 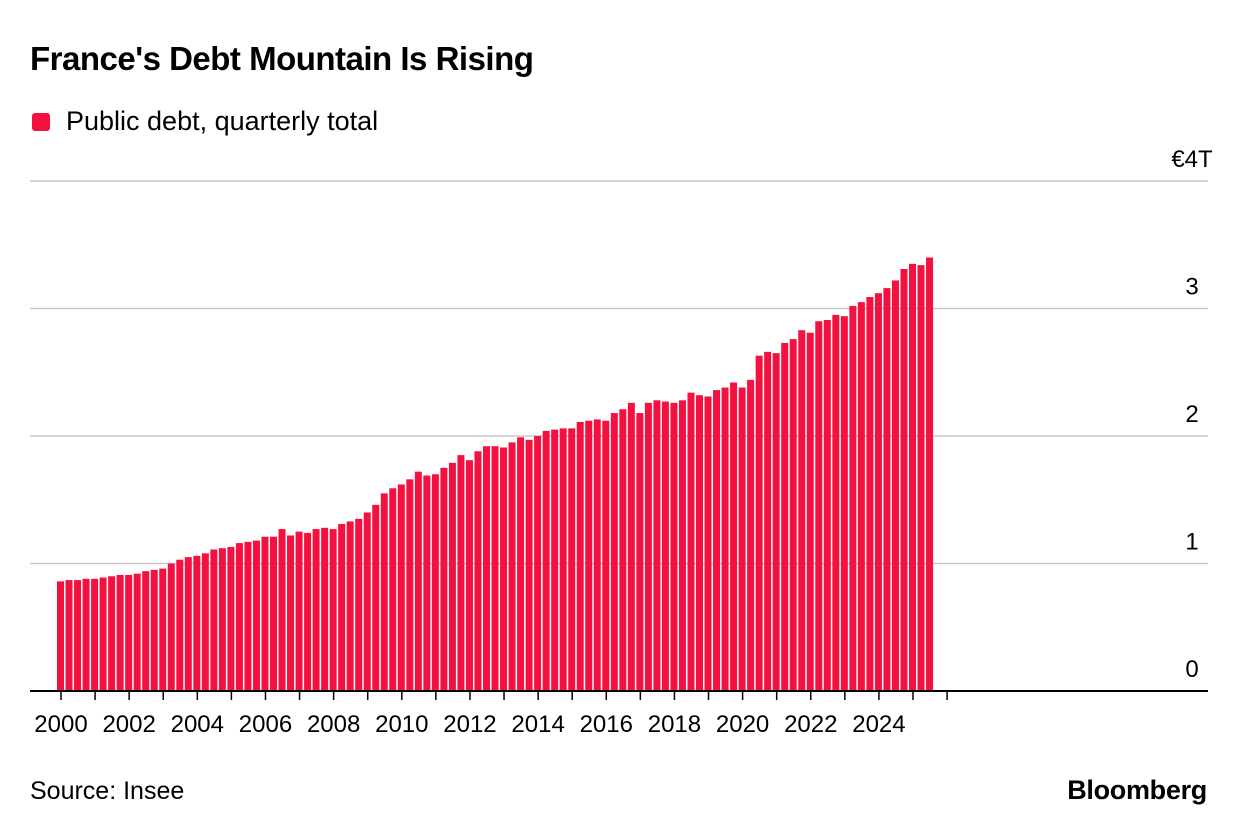 What do you see at coordinates (60, 724) in the screenshot?
I see `x-tick-label: 2000` at bounding box center [60, 724].